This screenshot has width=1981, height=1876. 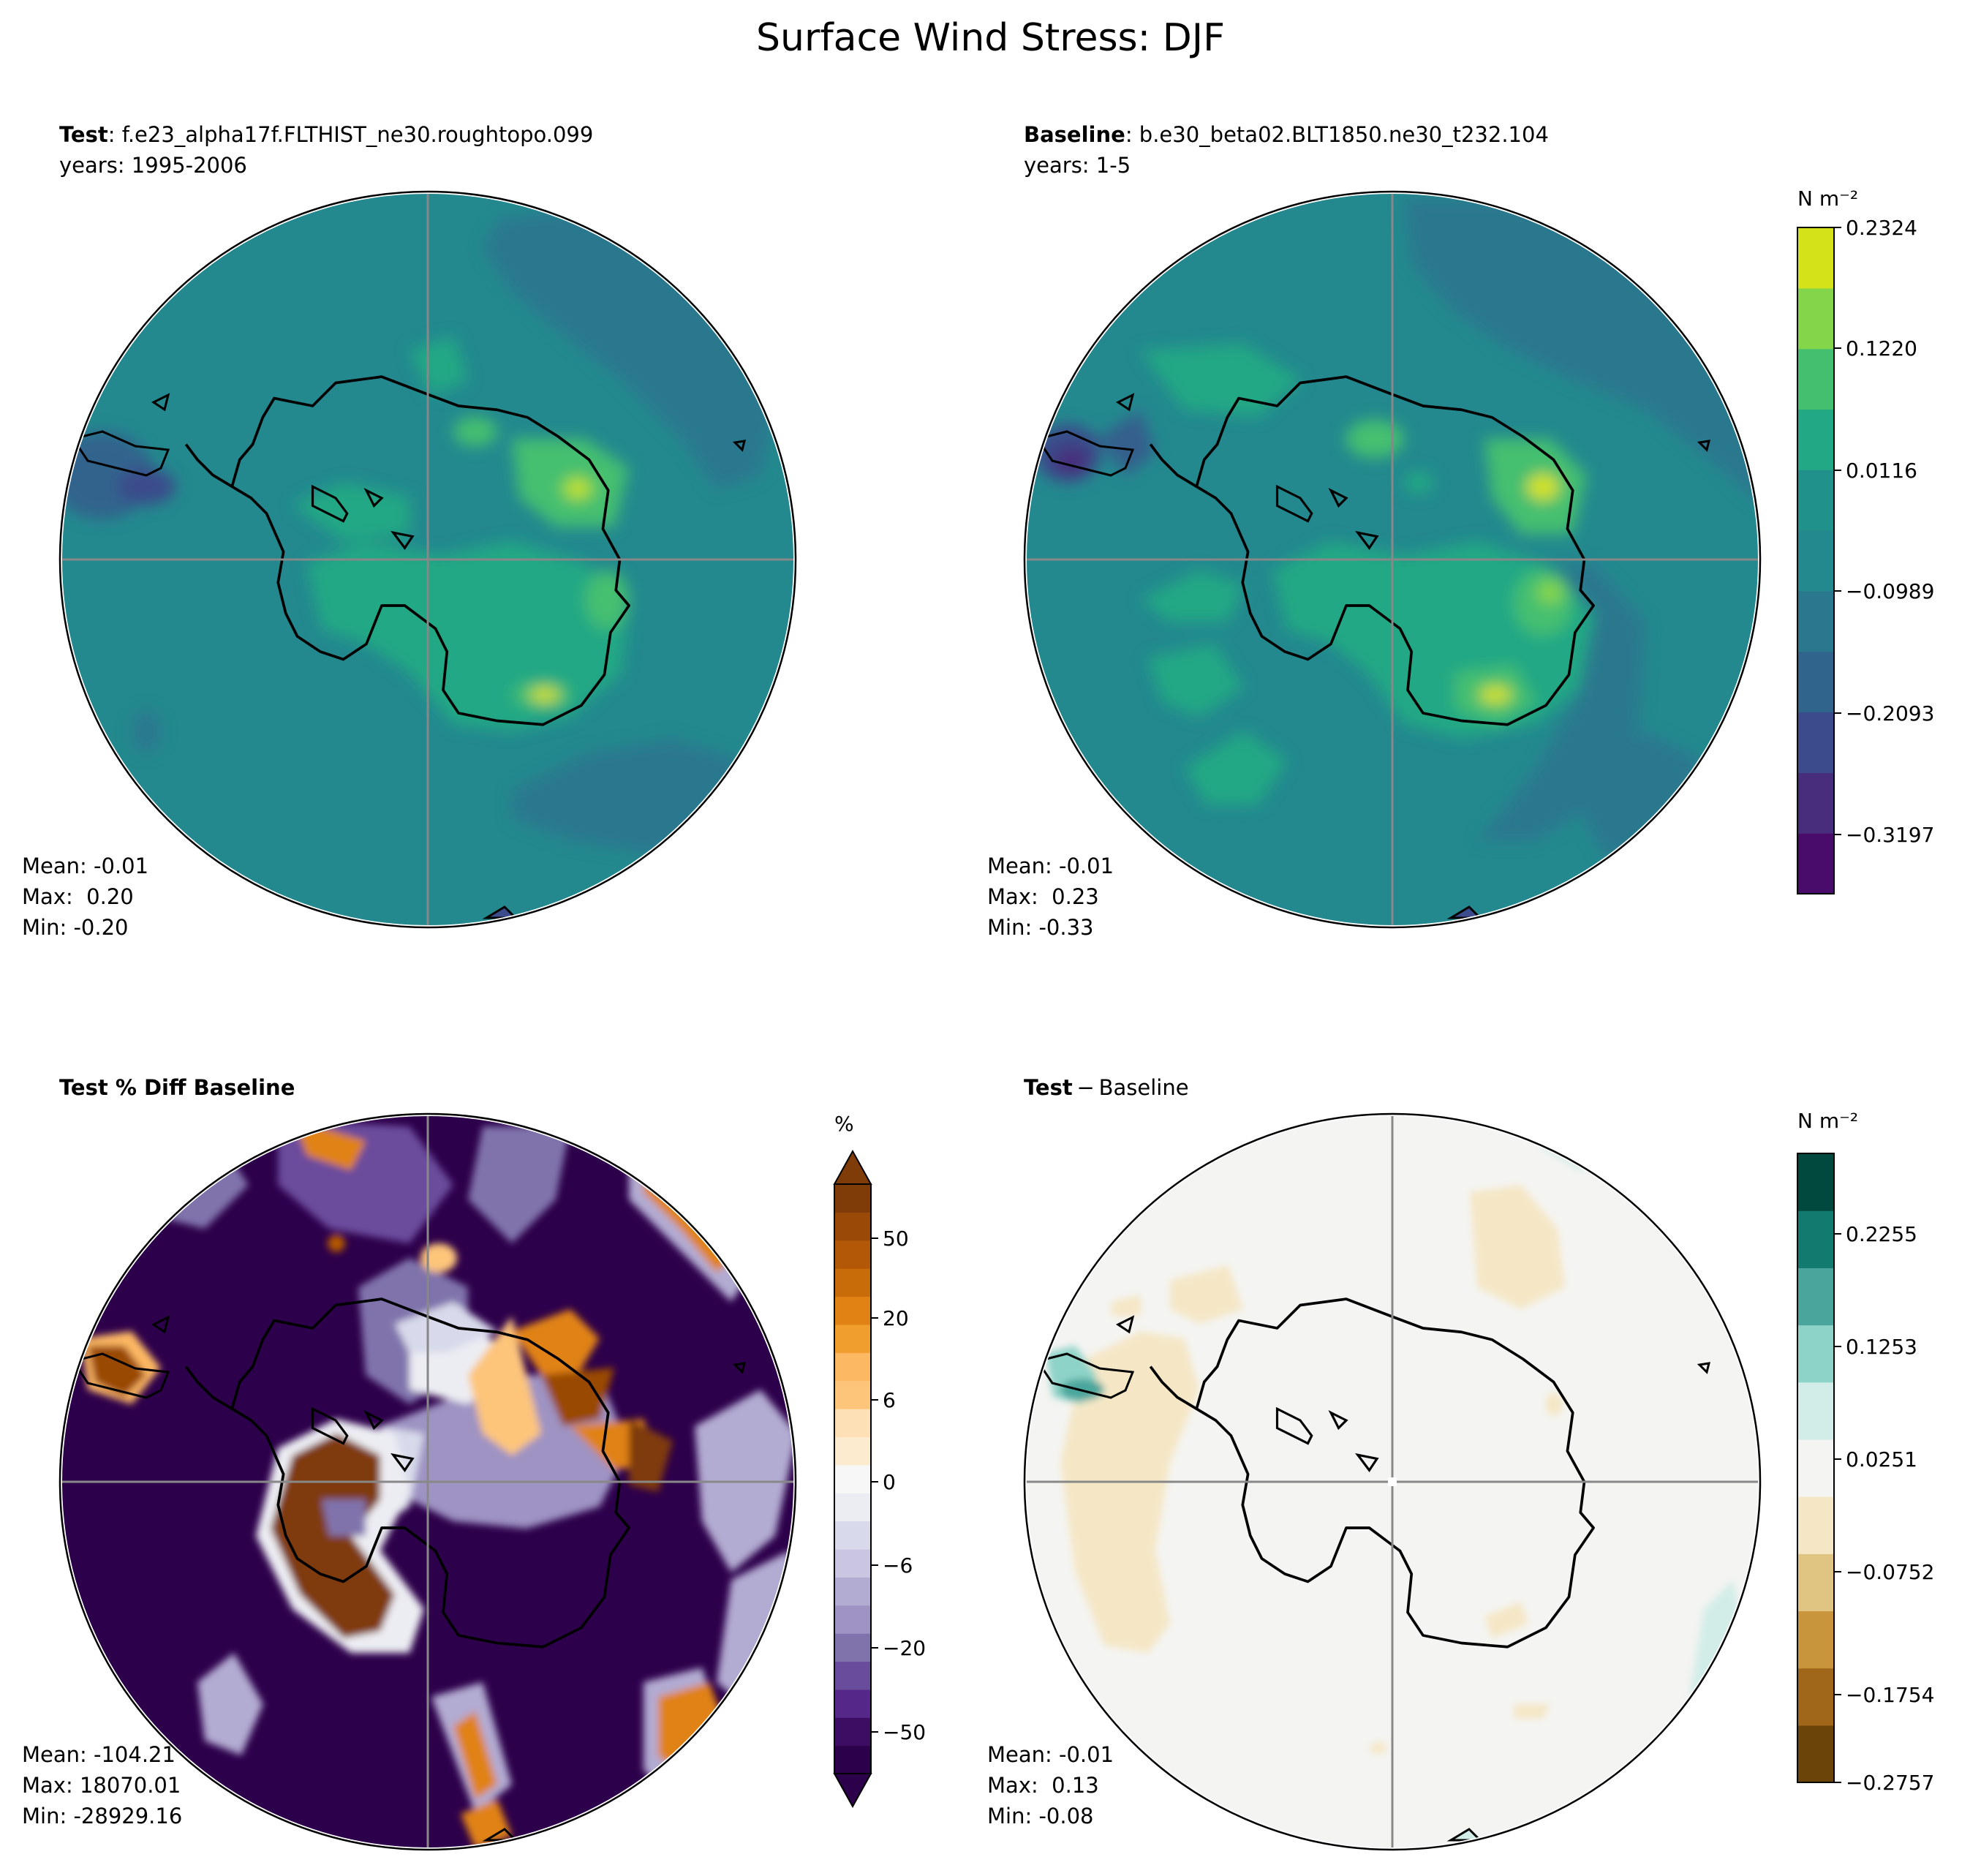 I want to click on main-colorbar-tick-label: −0.0989, so click(x=1890, y=591).